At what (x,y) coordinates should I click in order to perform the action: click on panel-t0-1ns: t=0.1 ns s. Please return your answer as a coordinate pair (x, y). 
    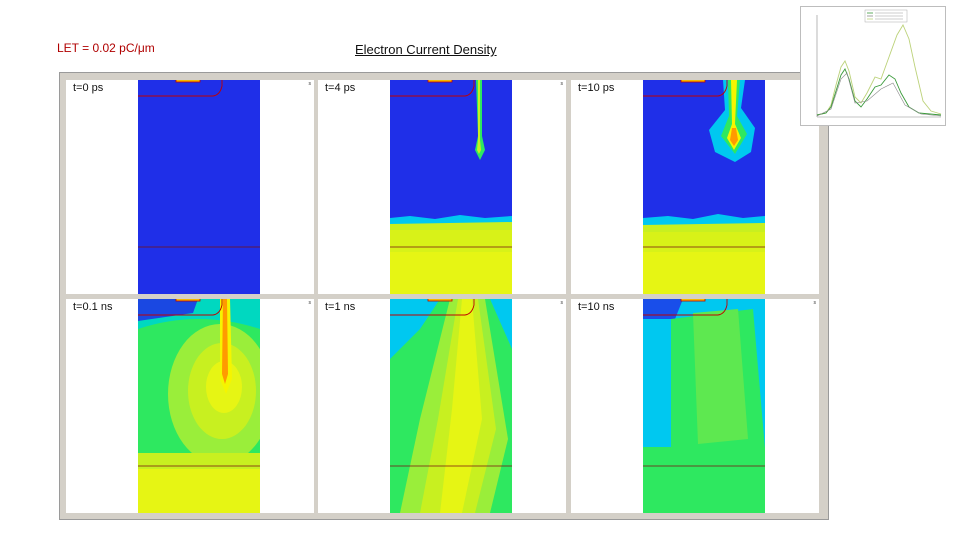
    Looking at the image, I should click on (190, 406).